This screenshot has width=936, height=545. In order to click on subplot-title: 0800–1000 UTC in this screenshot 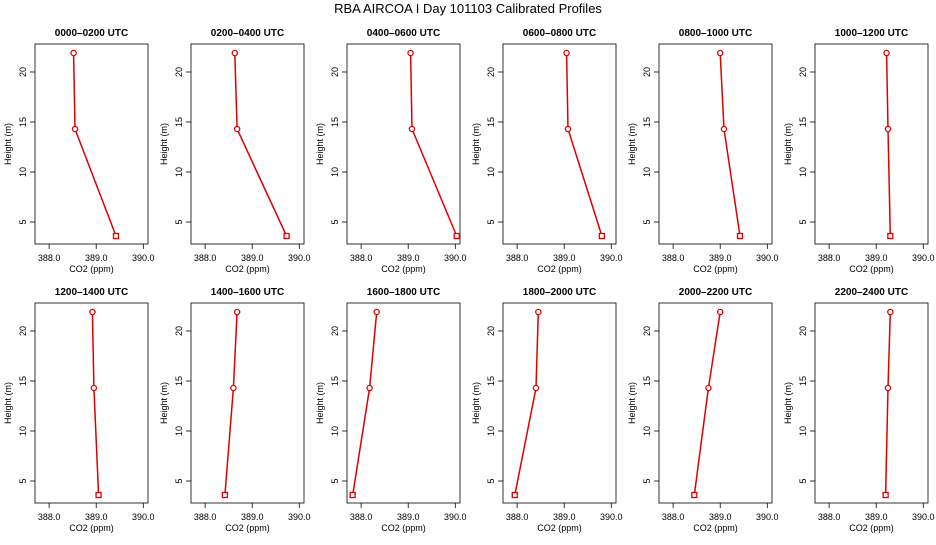, I will do `click(715, 33)`.